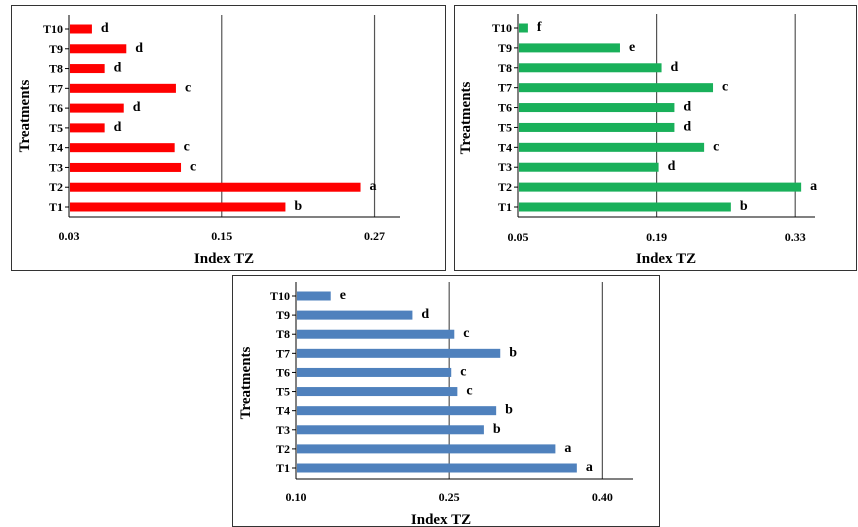  I want to click on x-tick-label: 0.03, so click(69, 236).